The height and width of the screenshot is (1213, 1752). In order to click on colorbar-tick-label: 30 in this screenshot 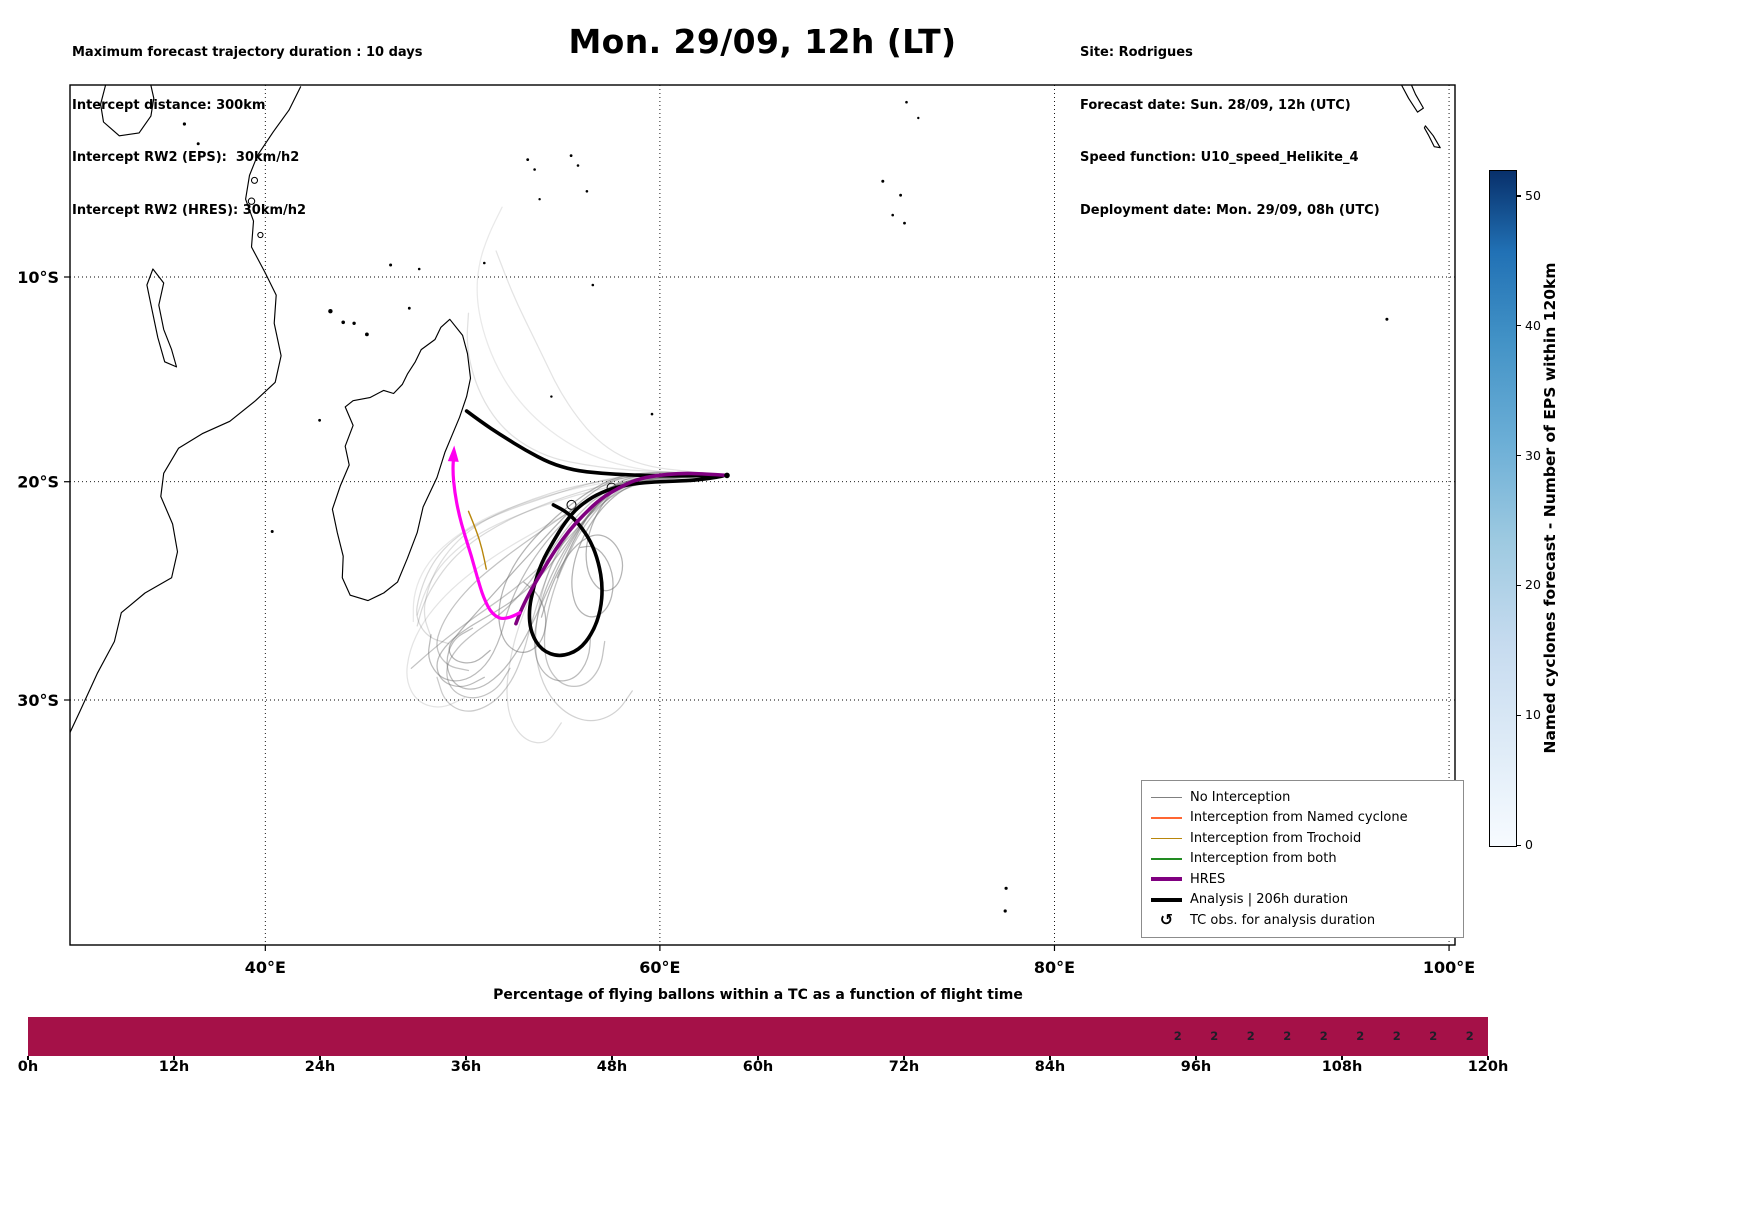, I will do `click(1533, 455)`.